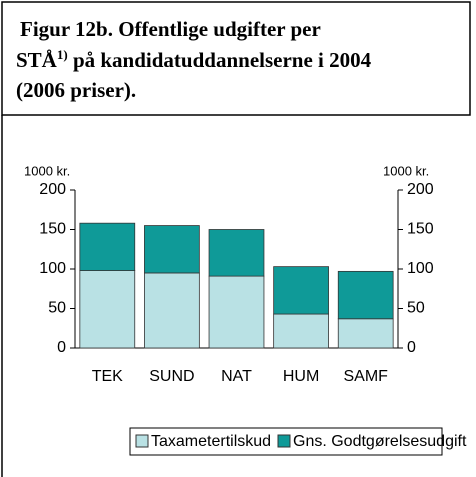 This screenshot has width=476, height=477. I want to click on y2-tick-label: 50, so click(416, 308).